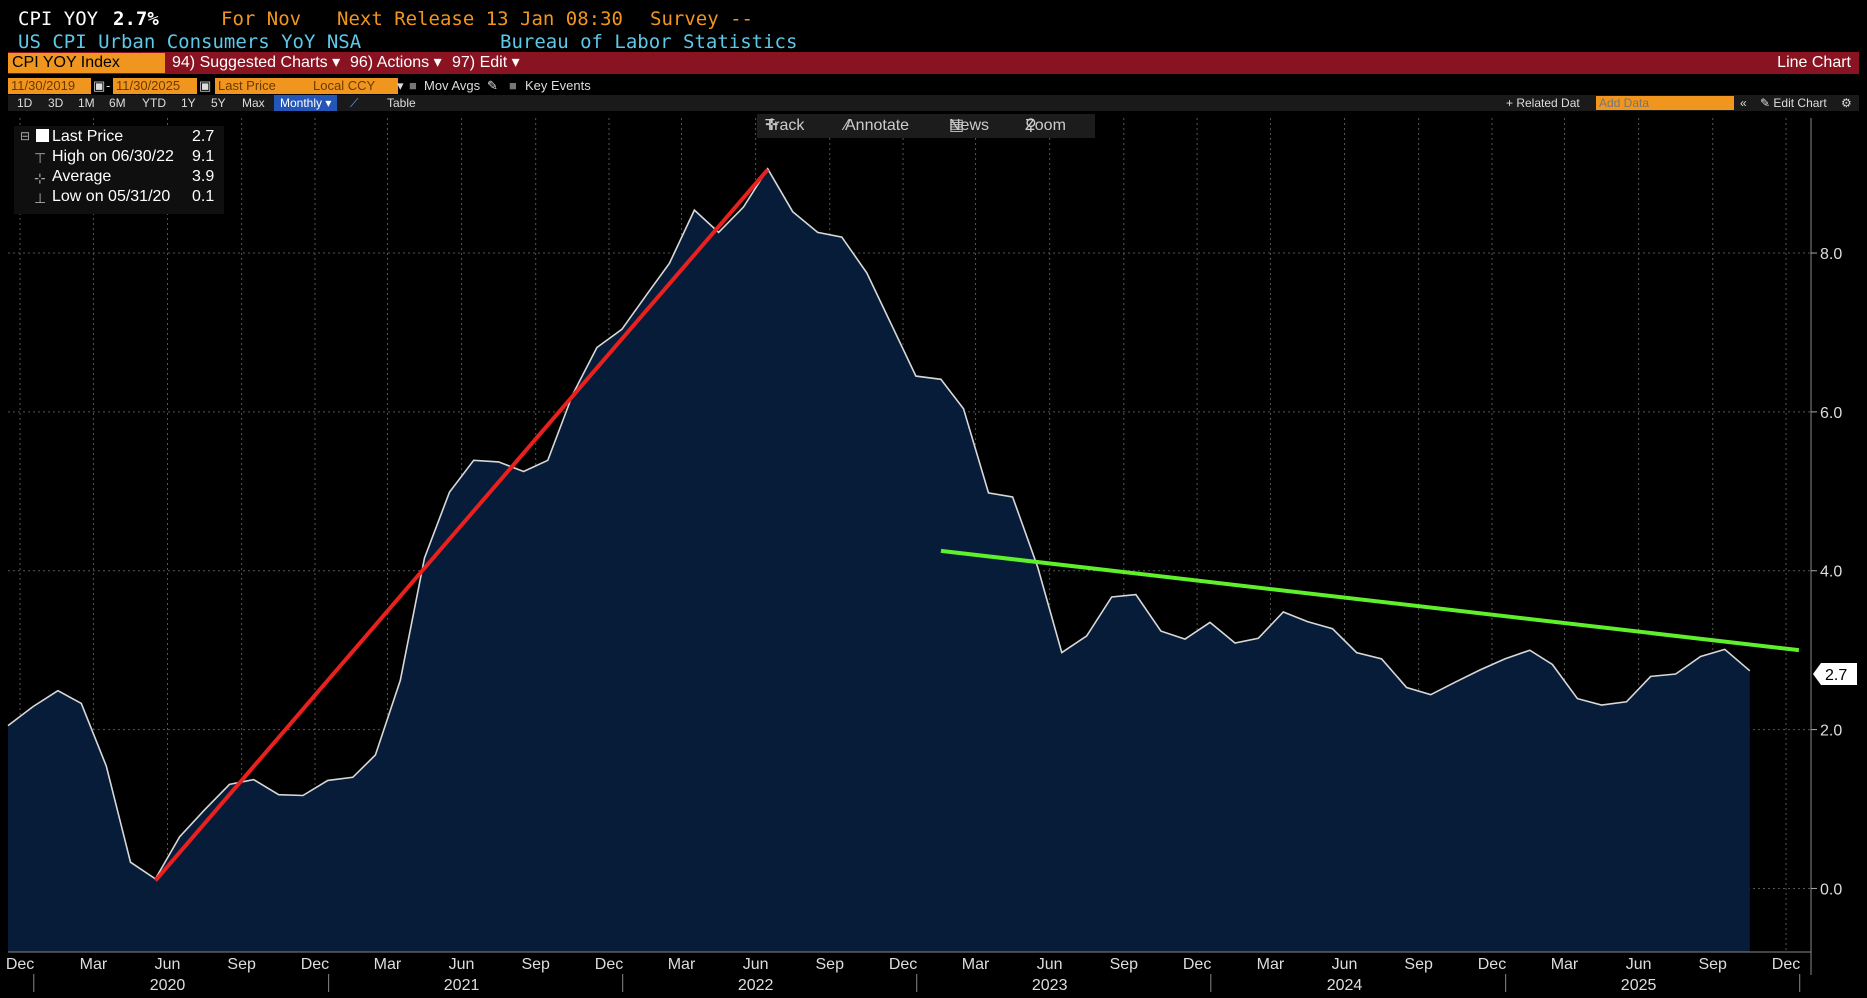 Image resolution: width=1867 pixels, height=998 pixels. What do you see at coordinates (1831, 254) in the screenshot?
I see `y-tick-label: 8.0` at bounding box center [1831, 254].